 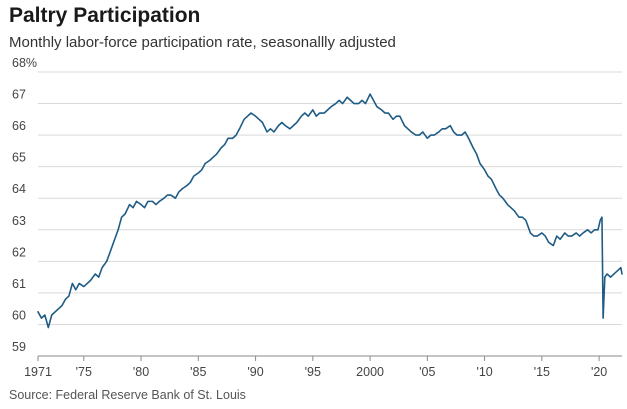 I want to click on x-axis-ticks, so click(x=318, y=358).